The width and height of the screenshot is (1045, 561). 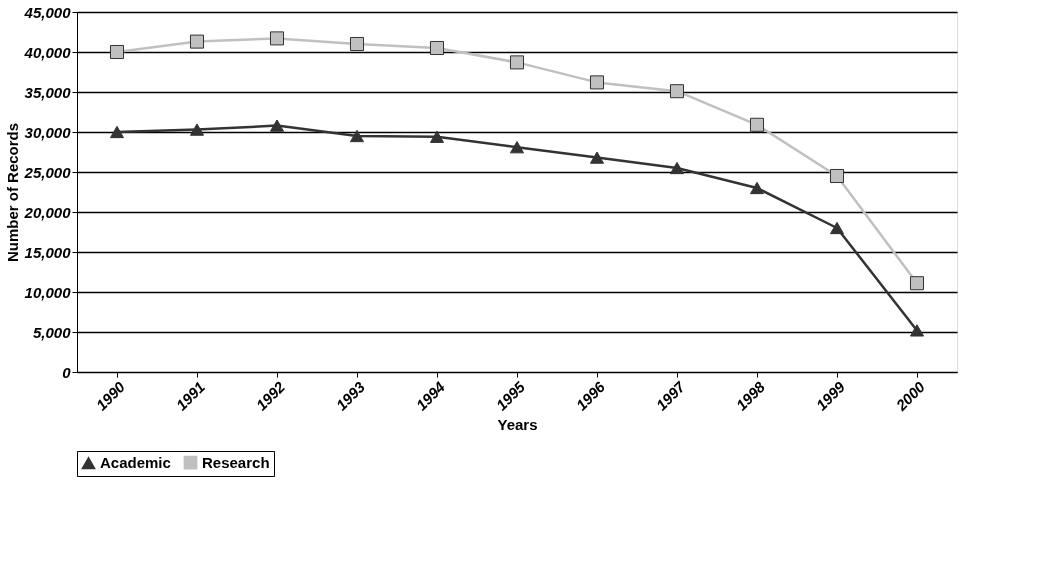 What do you see at coordinates (48, 252) in the screenshot?
I see `y-tick-label: 15,000` at bounding box center [48, 252].